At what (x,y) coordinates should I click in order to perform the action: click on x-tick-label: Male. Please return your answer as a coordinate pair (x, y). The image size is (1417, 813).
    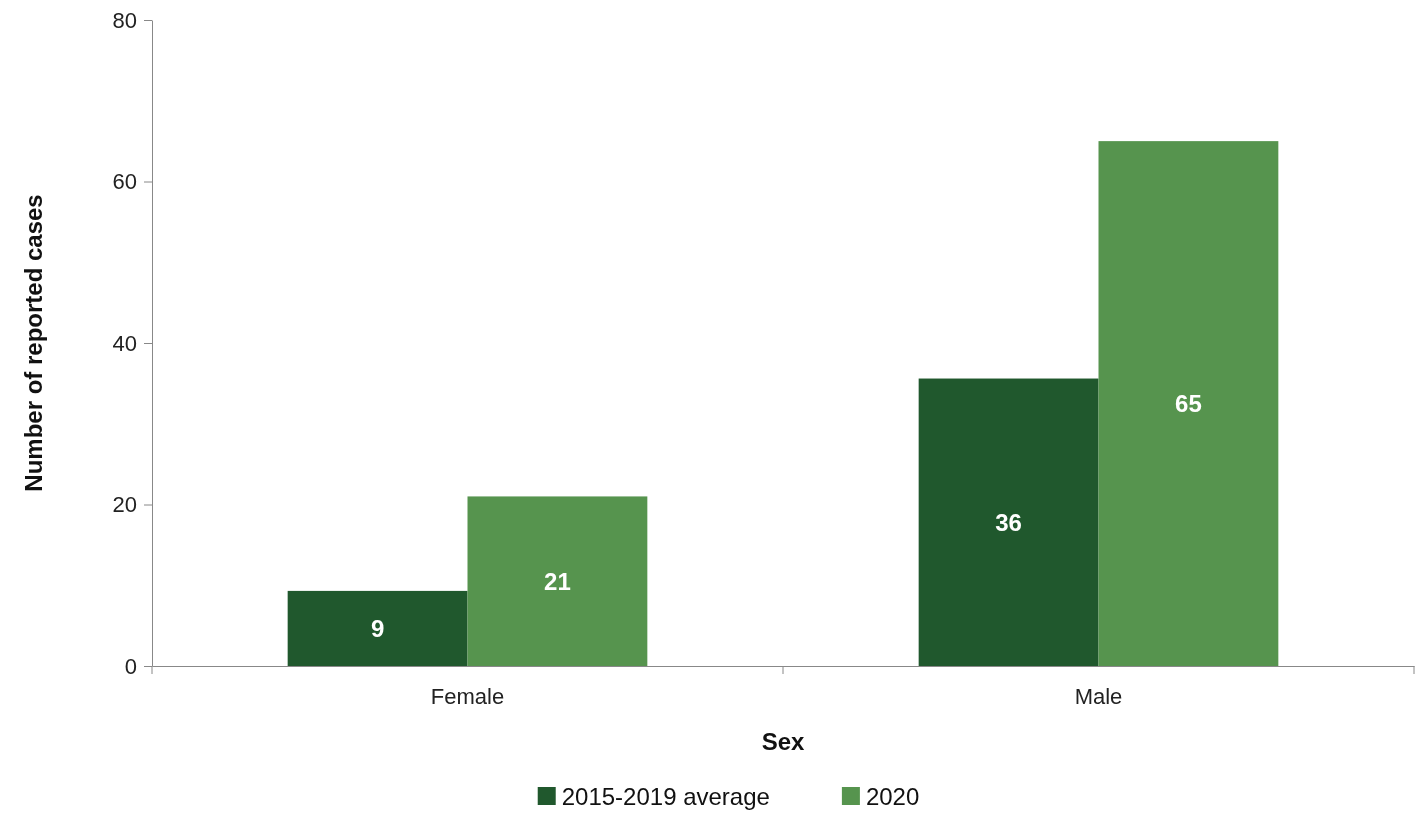
    Looking at the image, I should click on (1098, 697).